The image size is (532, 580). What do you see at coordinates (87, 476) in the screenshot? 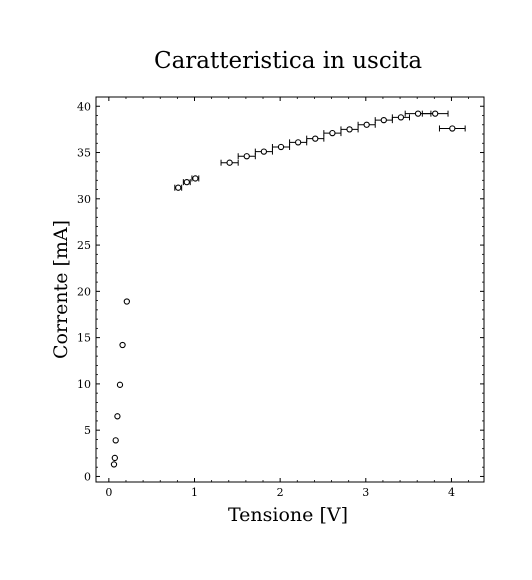
I see `y-tick-label: 0` at bounding box center [87, 476].